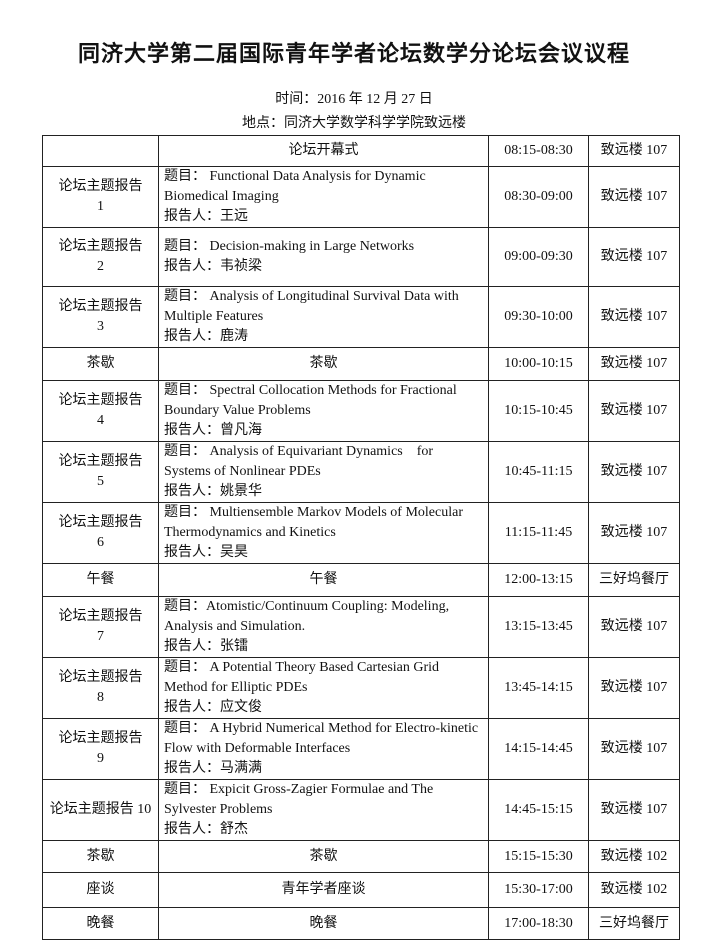 The height and width of the screenshot is (941, 708). I want to click on time-cell: 15:15-15:30, so click(538, 856).